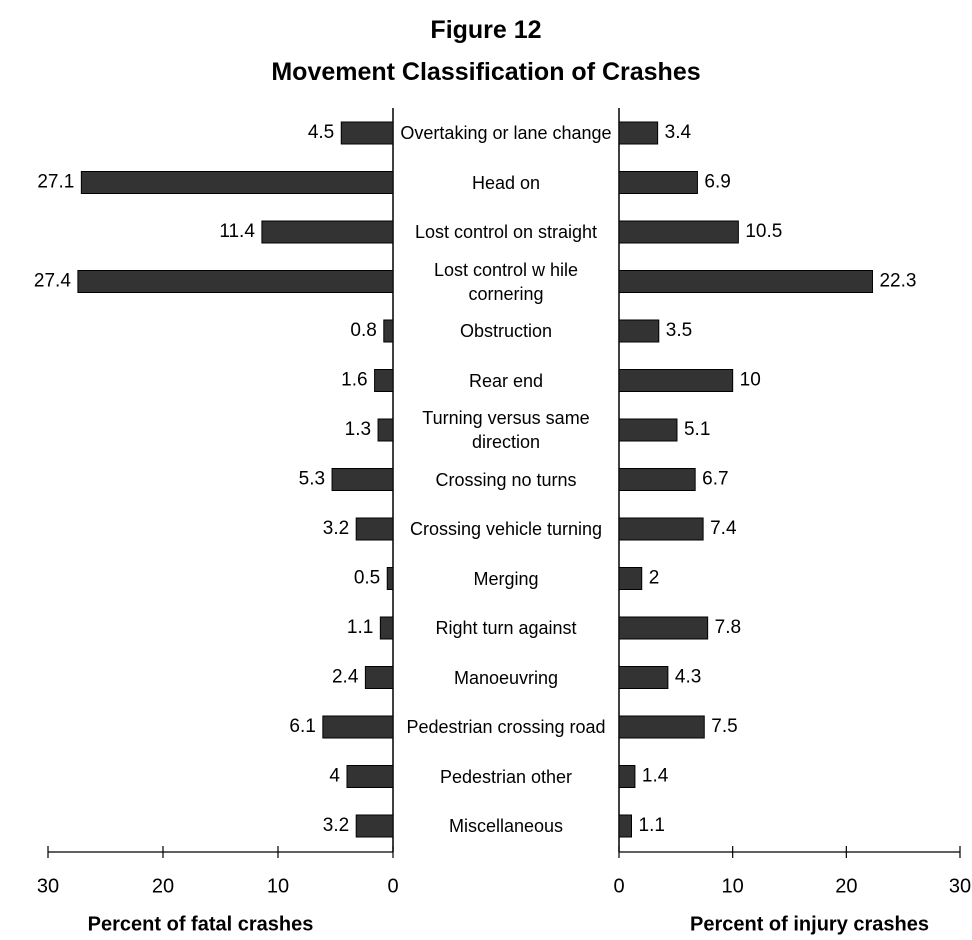 This screenshot has width=972, height=940. I want to click on category-label: Miscellaneous, so click(506, 826).